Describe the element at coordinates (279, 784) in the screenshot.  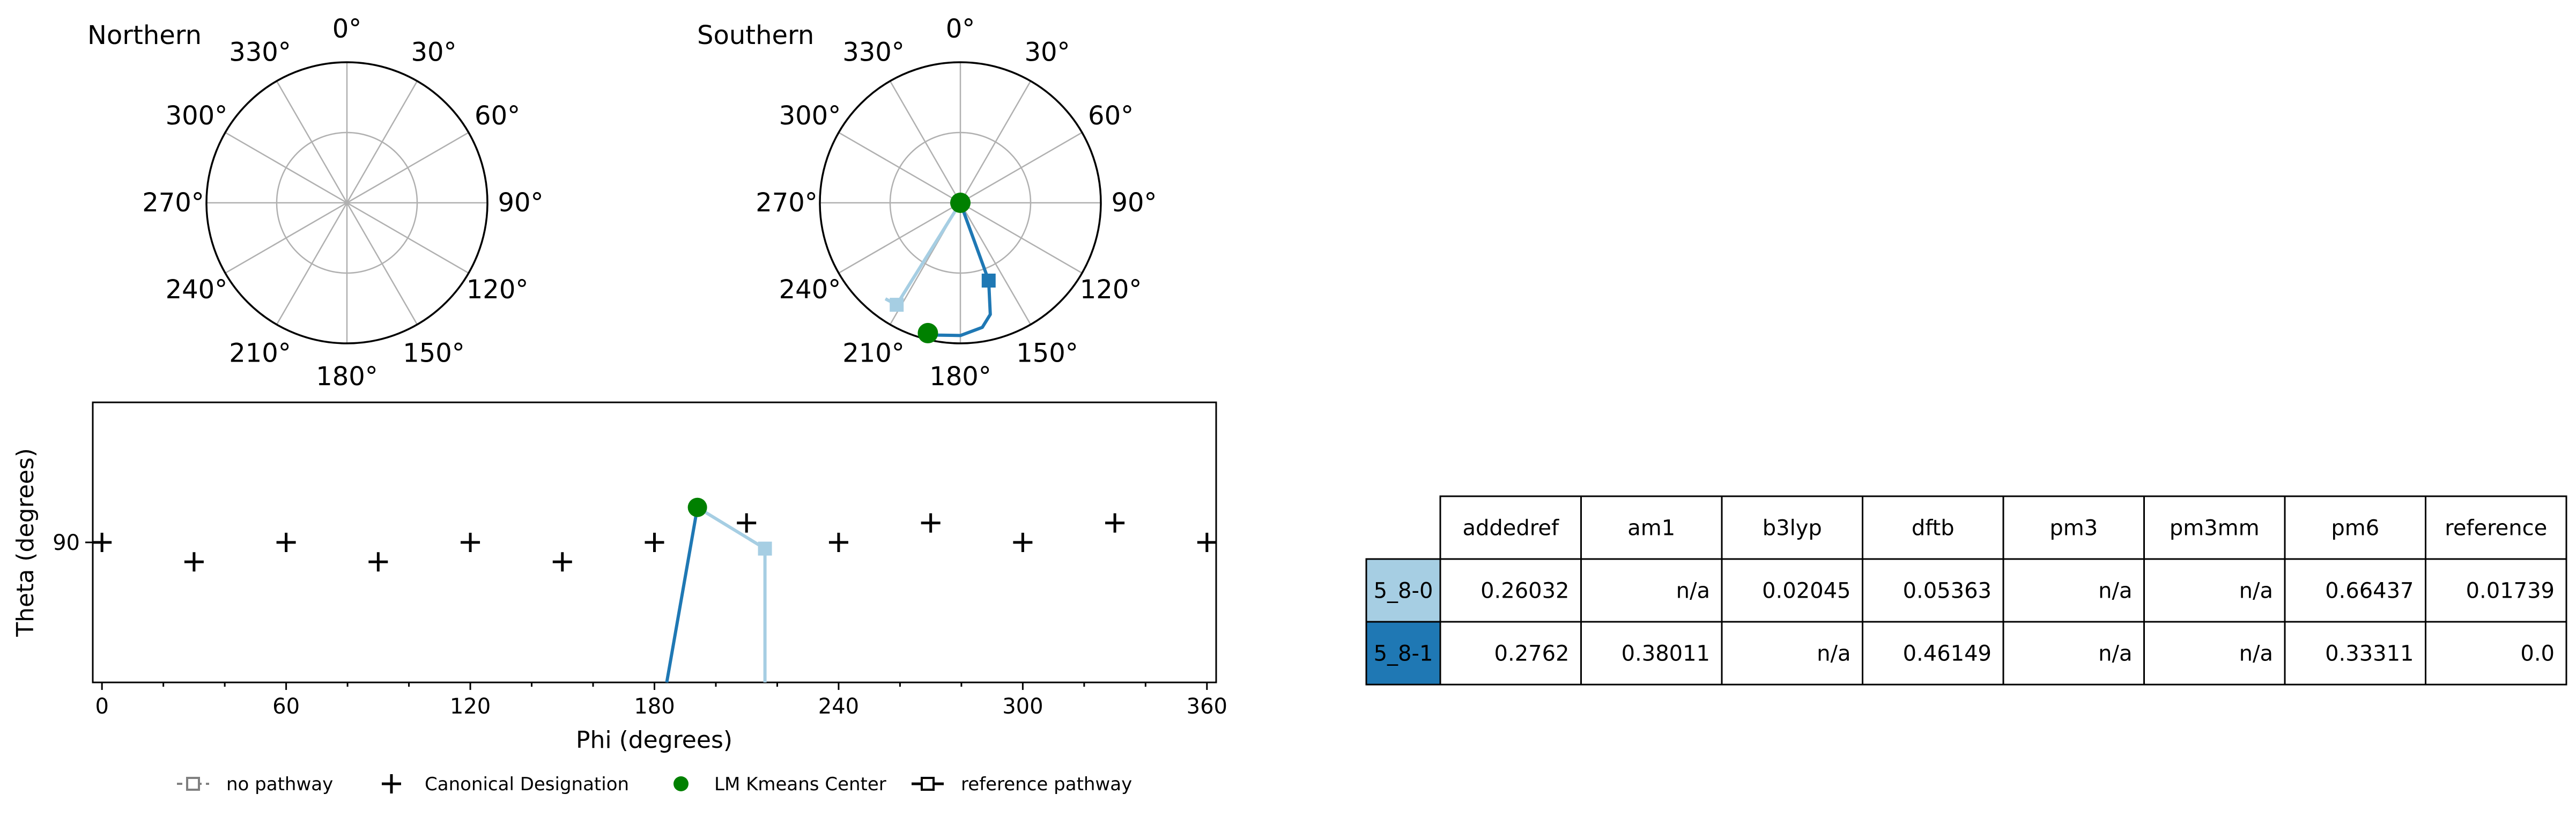
I see `legend-label: no pathway` at that location.